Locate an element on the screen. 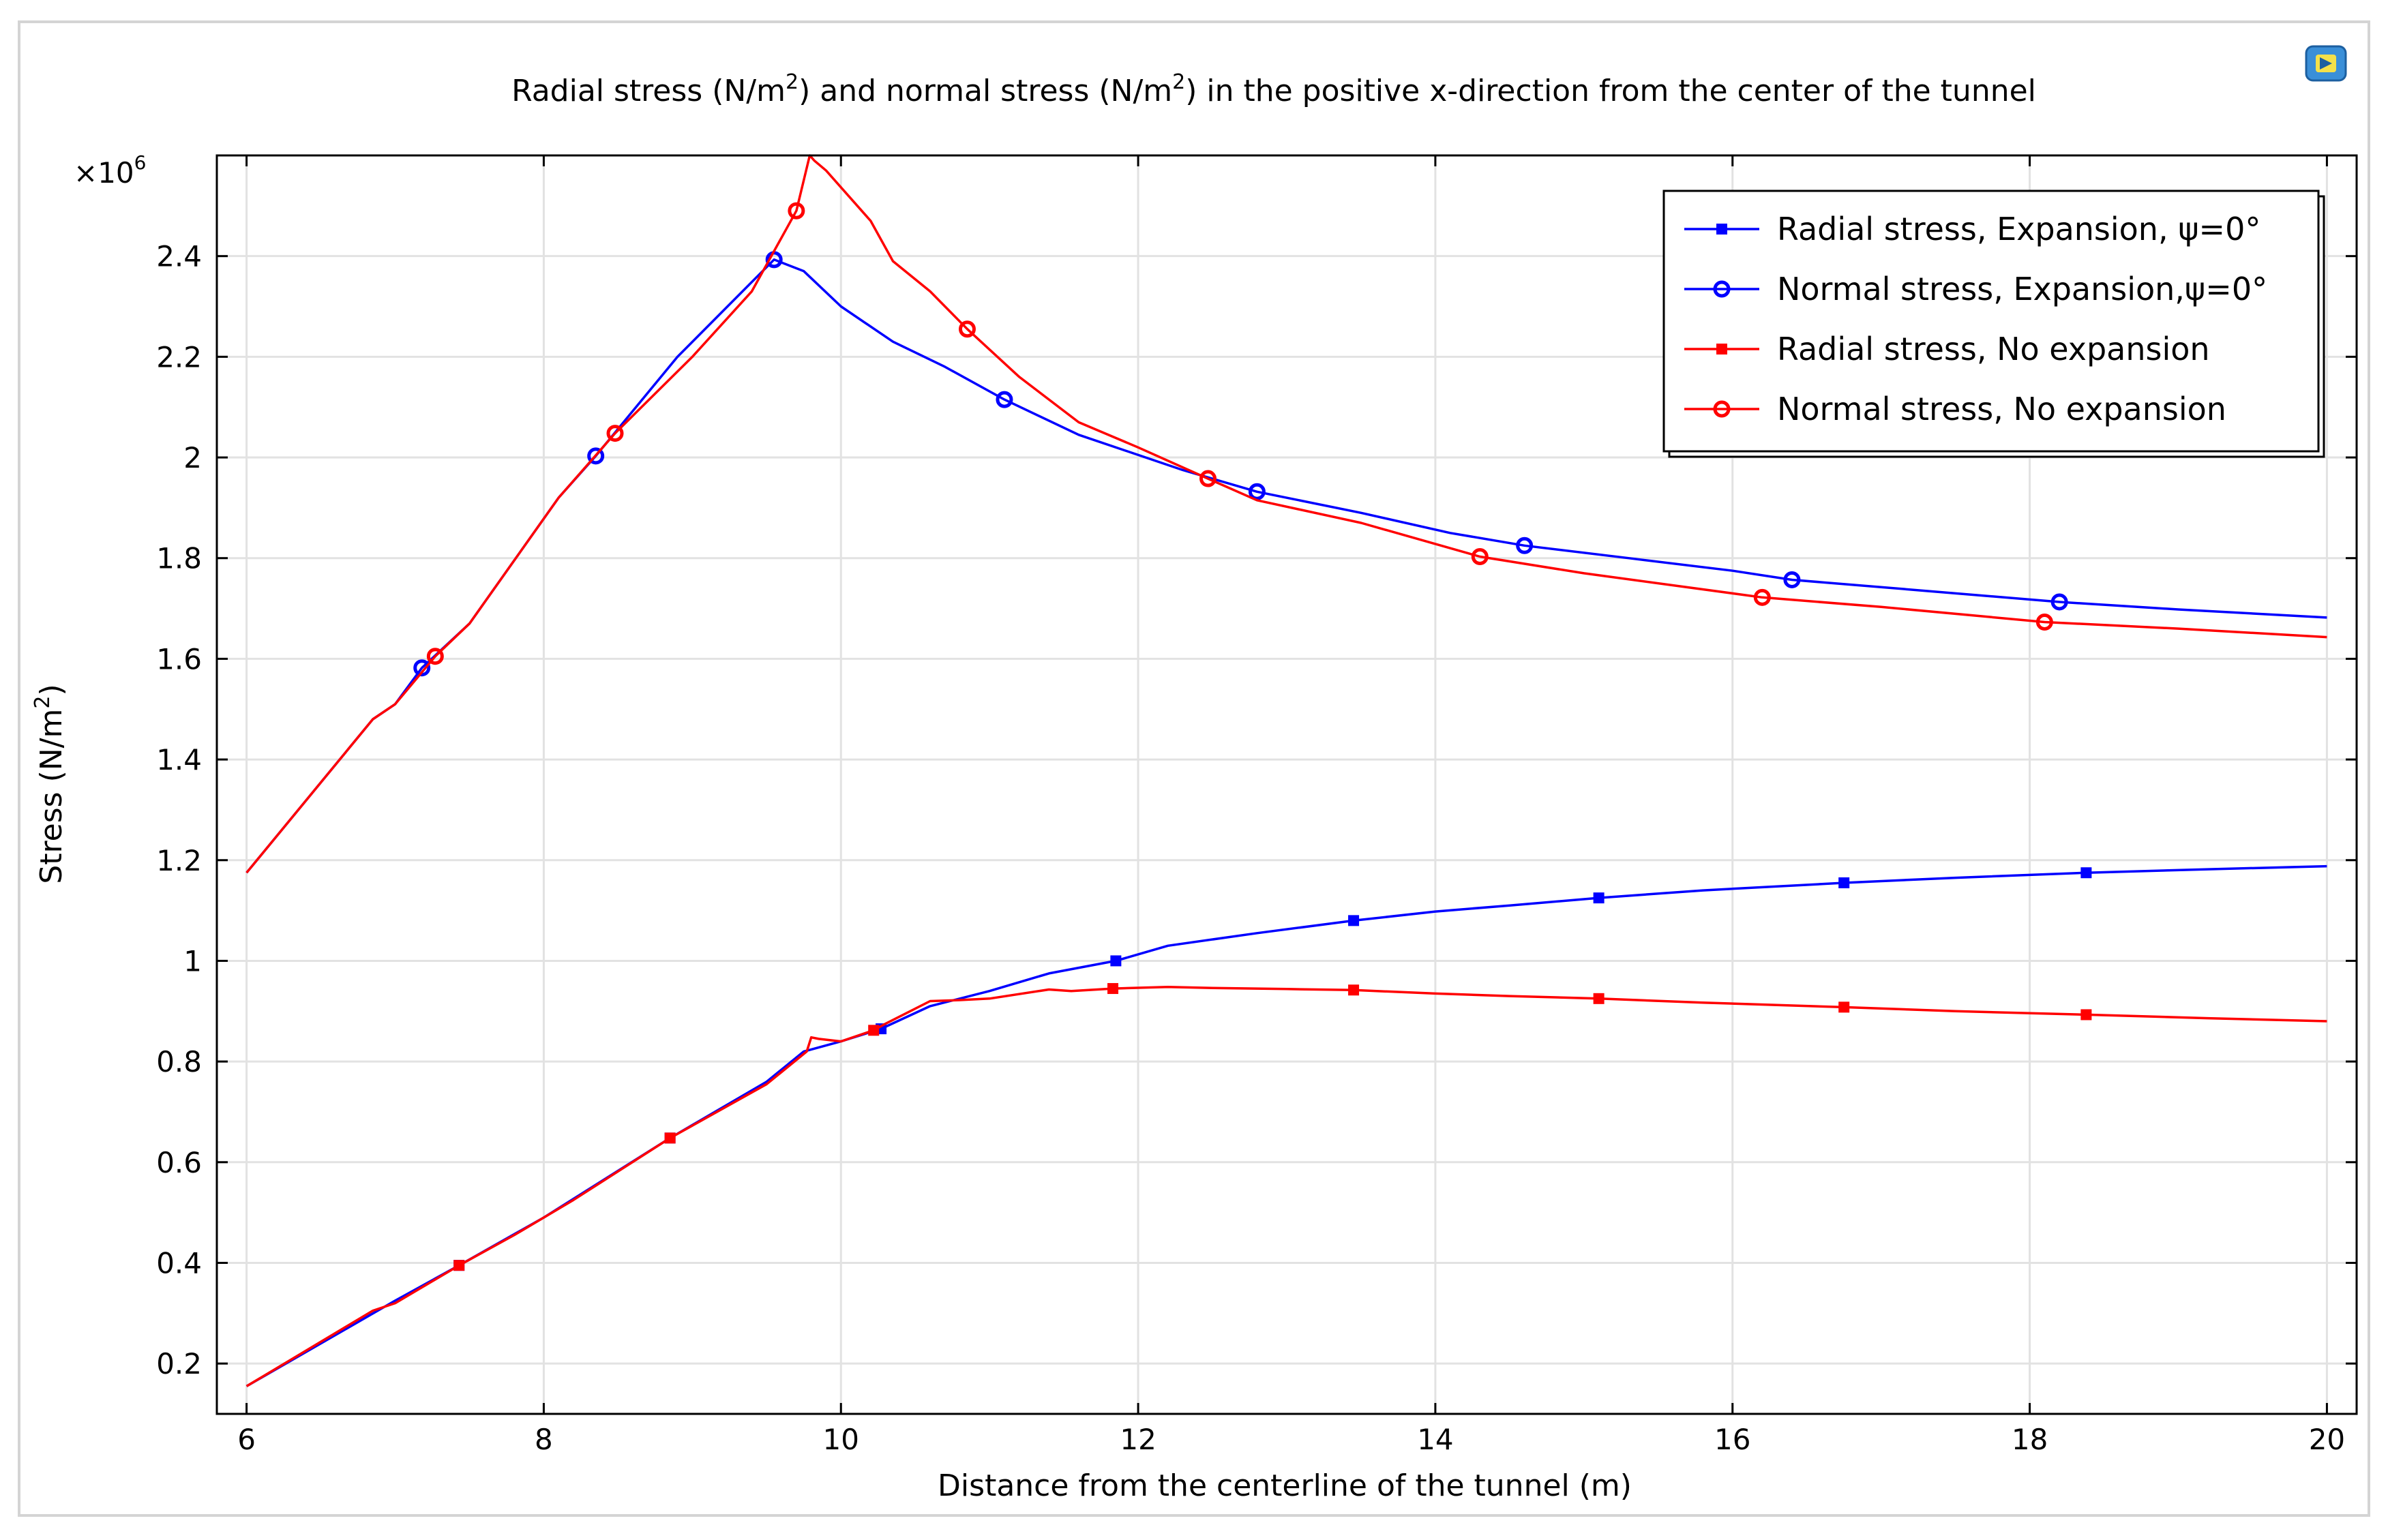  y-tick-label: 1.8 is located at coordinates (179, 558).